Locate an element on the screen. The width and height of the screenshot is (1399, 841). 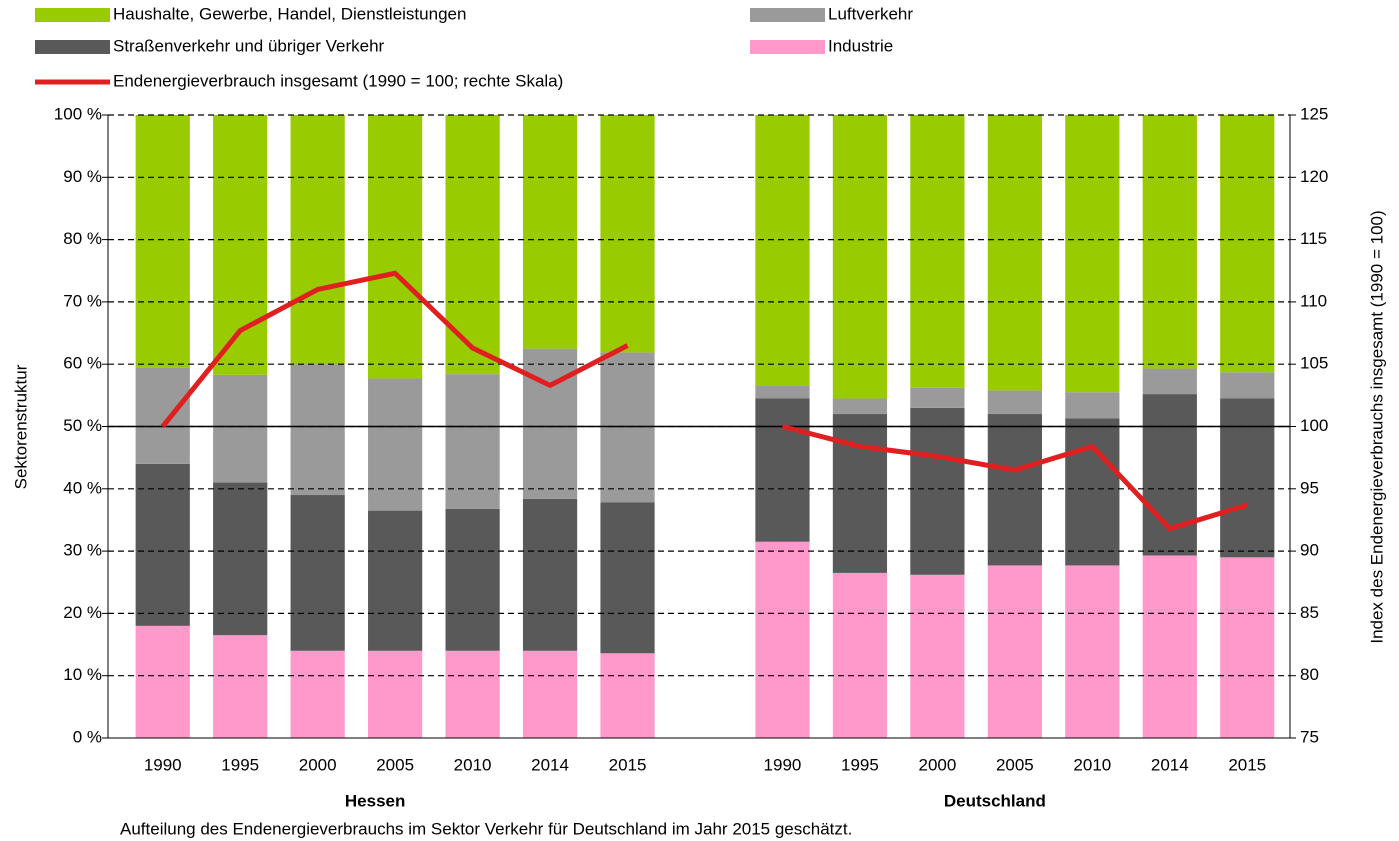
y2-tick-label: 115 is located at coordinates (1313, 238).